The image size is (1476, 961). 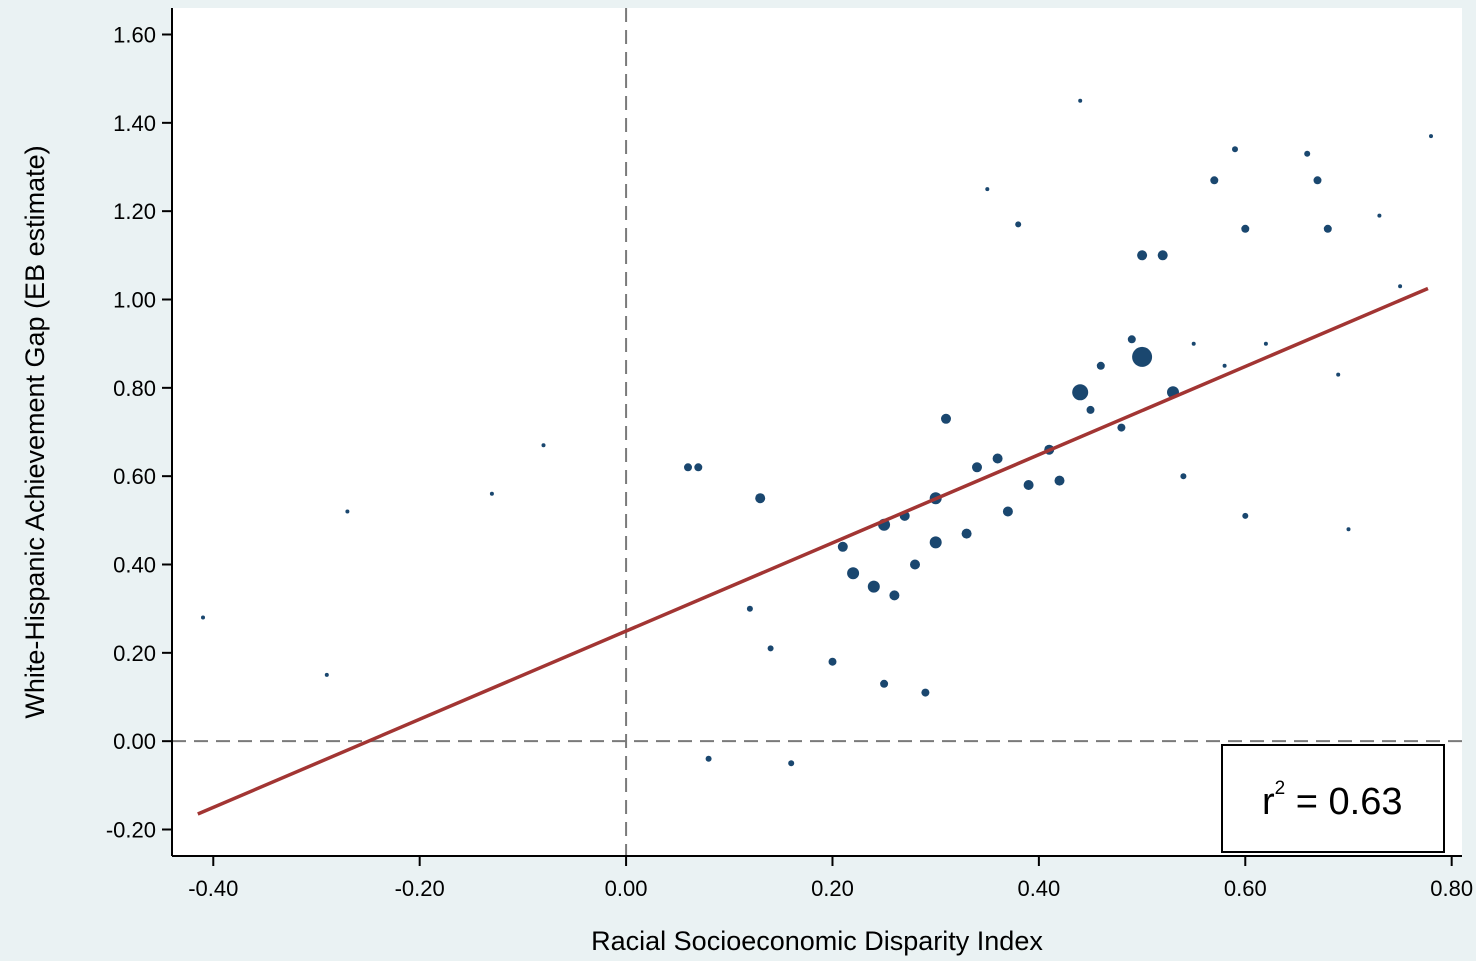 What do you see at coordinates (134, 211) in the screenshot?
I see `y-tick-label: 1.20` at bounding box center [134, 211].